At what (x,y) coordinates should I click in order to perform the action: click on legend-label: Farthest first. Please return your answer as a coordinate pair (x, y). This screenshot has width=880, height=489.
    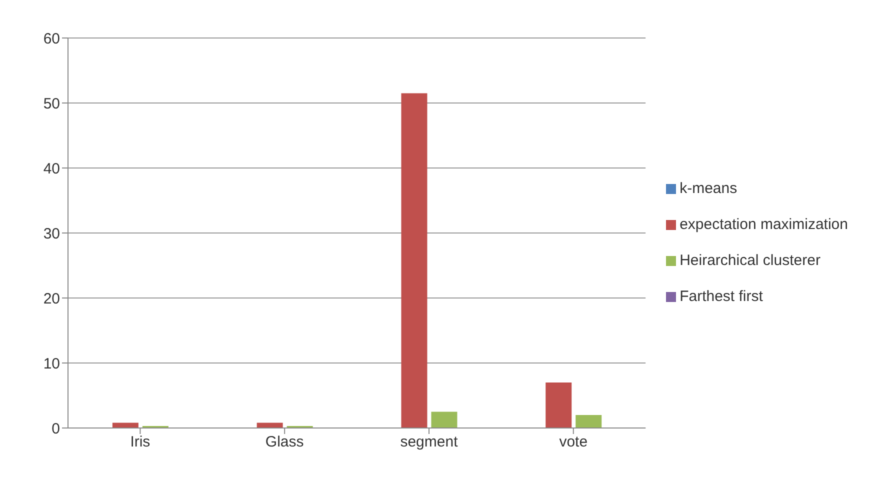
    Looking at the image, I should click on (721, 296).